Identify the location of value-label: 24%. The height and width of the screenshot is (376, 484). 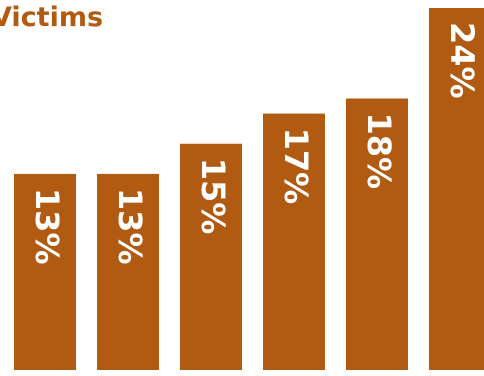
(462, 60).